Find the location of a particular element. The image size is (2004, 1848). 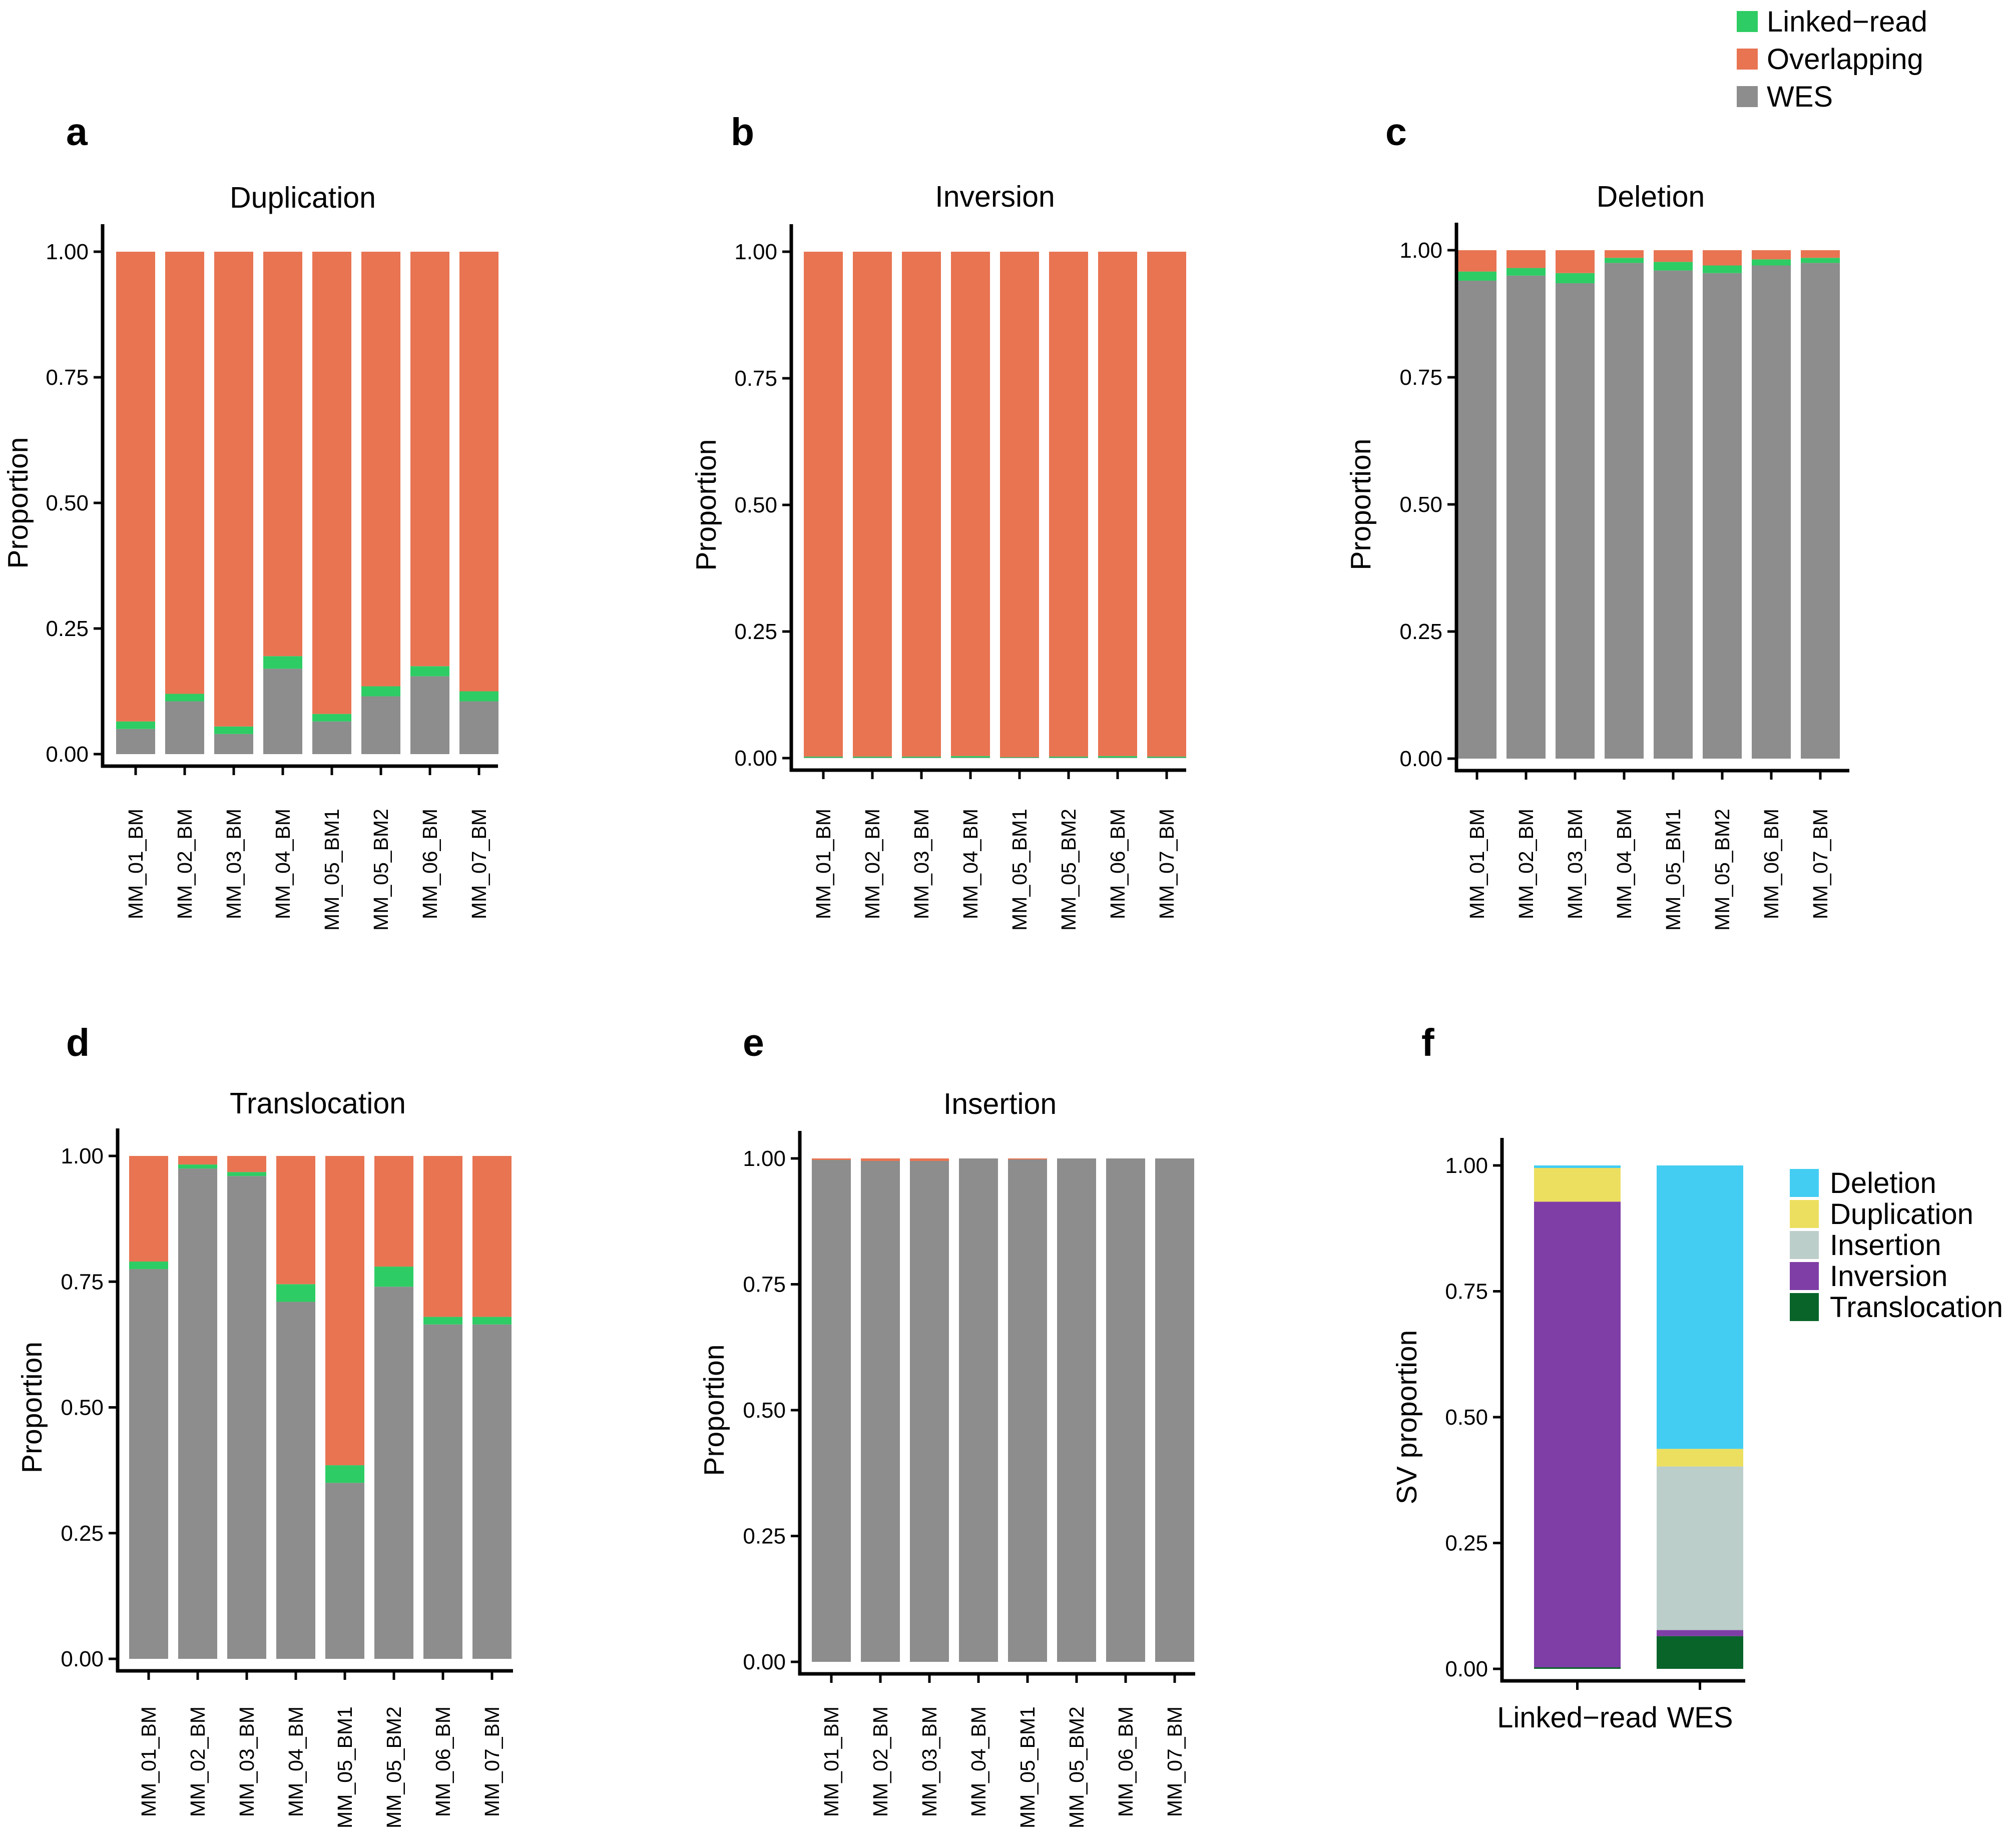

legend-label-deletion: Deletion is located at coordinates (1883, 1183).